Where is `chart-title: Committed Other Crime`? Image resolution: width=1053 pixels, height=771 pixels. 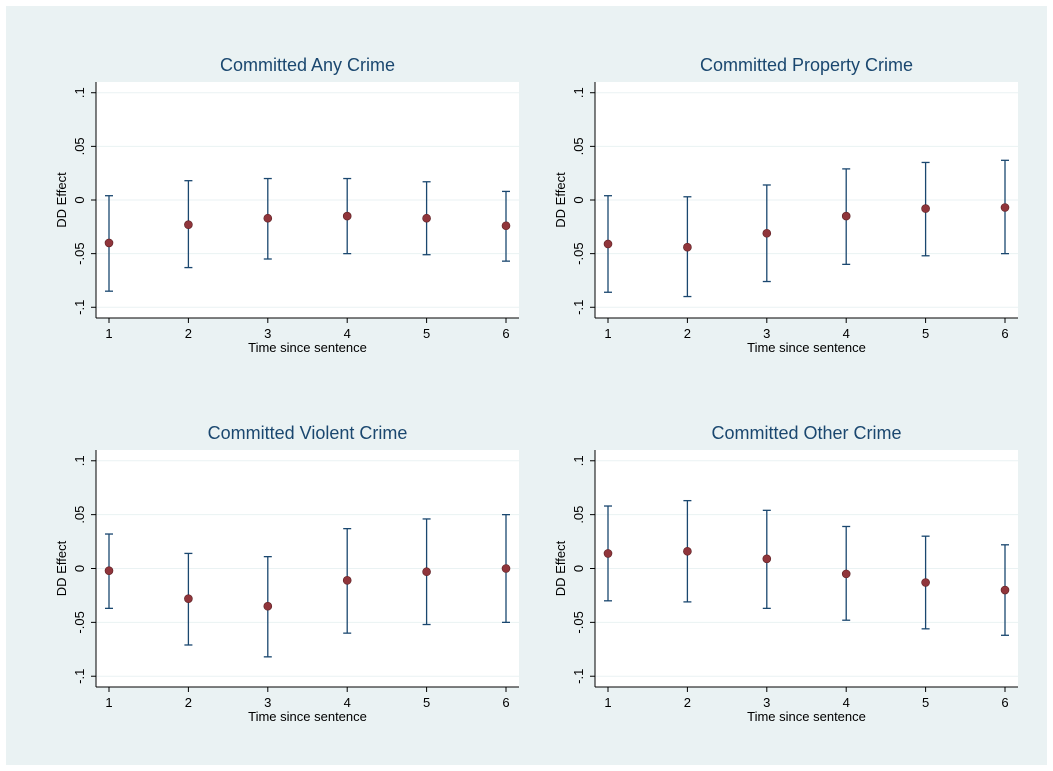 chart-title: Committed Other Crime is located at coordinates (806, 433).